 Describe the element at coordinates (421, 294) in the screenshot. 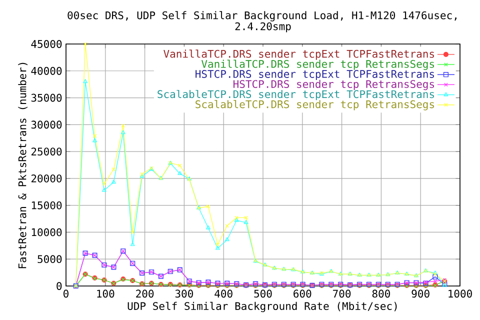

I see `x-tick-label: 900` at that location.